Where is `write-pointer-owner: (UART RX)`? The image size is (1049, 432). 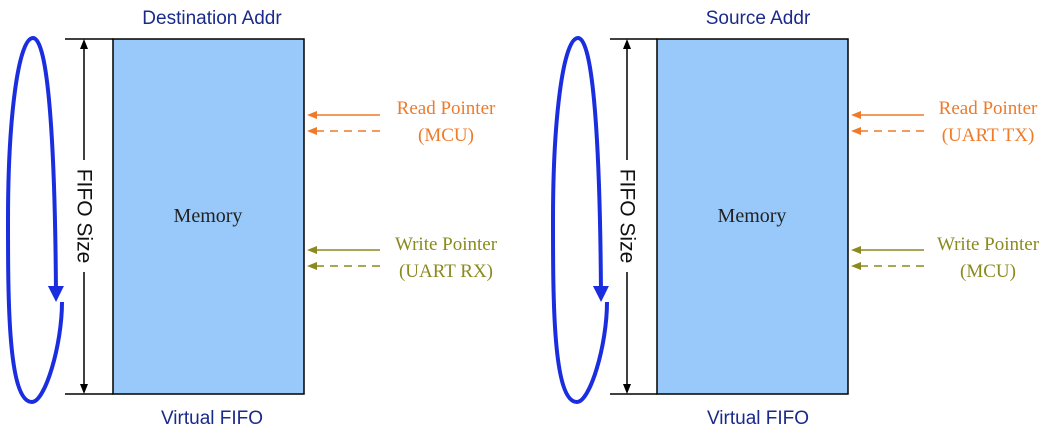 write-pointer-owner: (UART RX) is located at coordinates (446, 271).